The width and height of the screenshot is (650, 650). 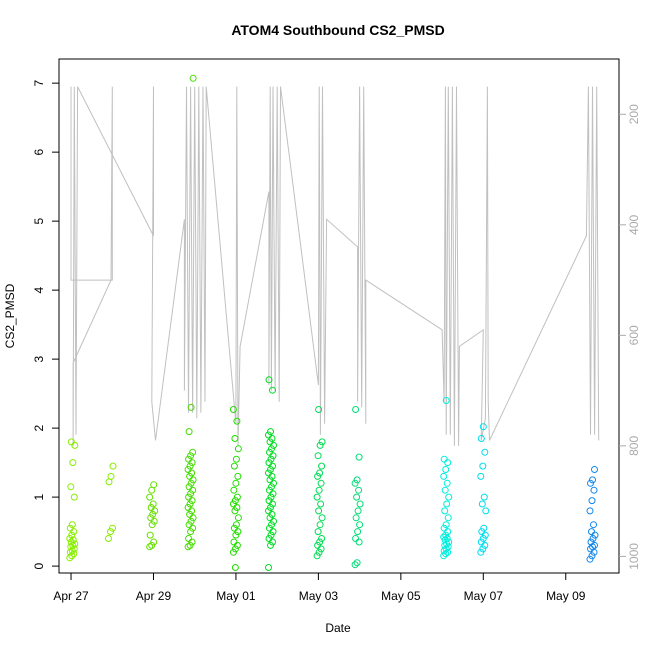 What do you see at coordinates (319, 596) in the screenshot?
I see `x-tick-label: May 03` at bounding box center [319, 596].